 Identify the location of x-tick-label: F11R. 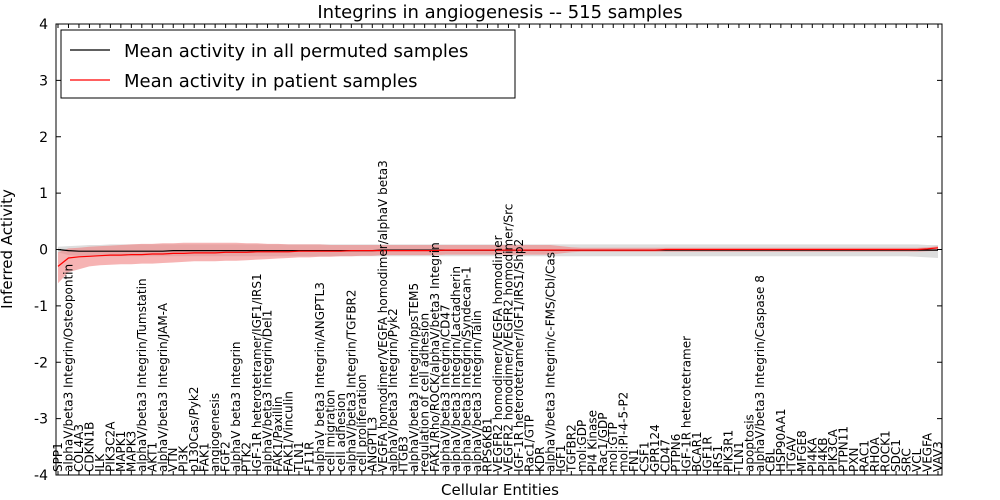
(309, 456).